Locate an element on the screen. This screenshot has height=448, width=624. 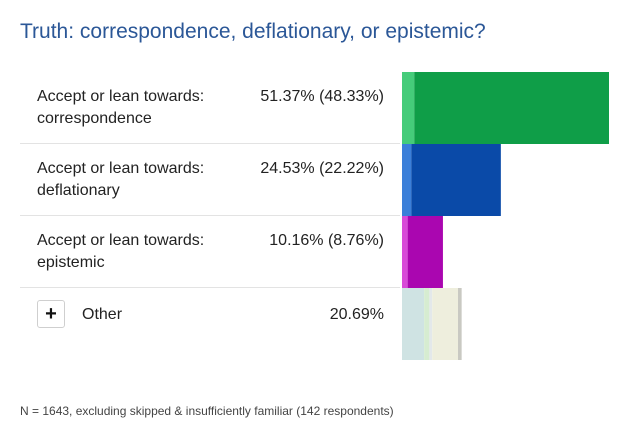
row-value: 20.69% is located at coordinates (356, 314).